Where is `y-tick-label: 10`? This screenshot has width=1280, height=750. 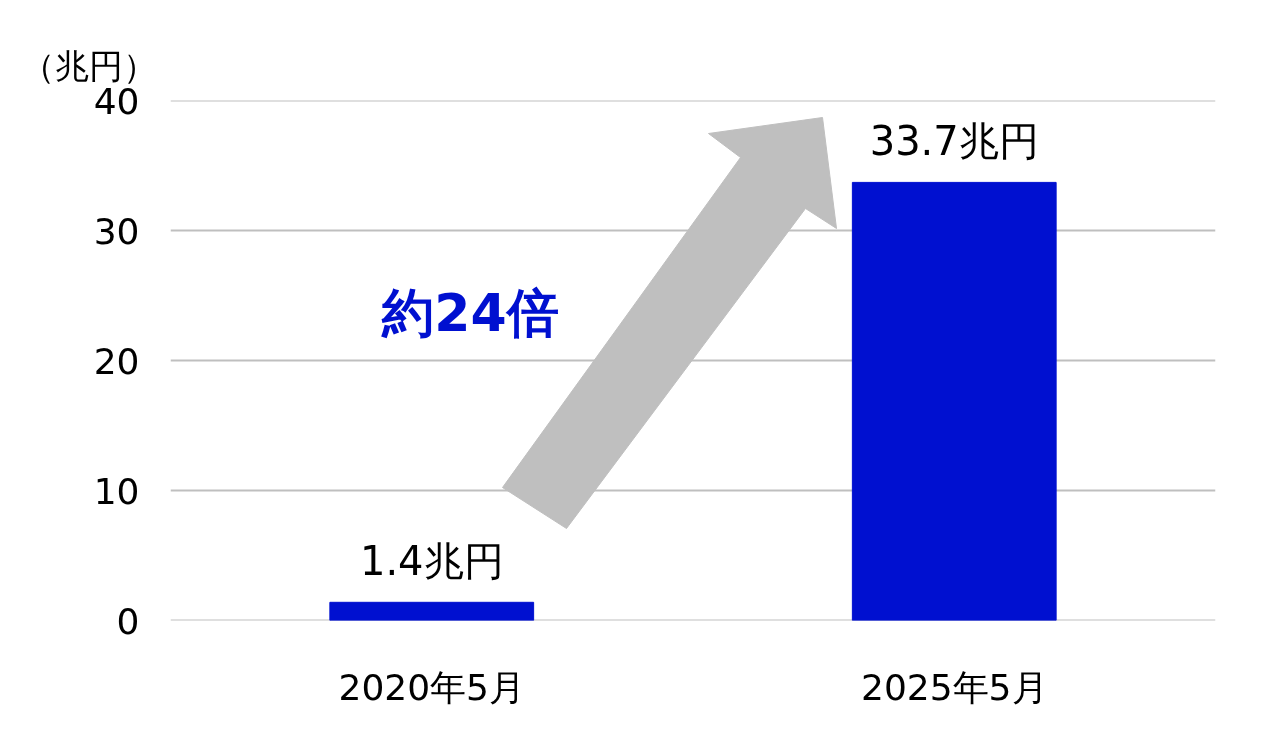 y-tick-label: 10 is located at coordinates (116, 491).